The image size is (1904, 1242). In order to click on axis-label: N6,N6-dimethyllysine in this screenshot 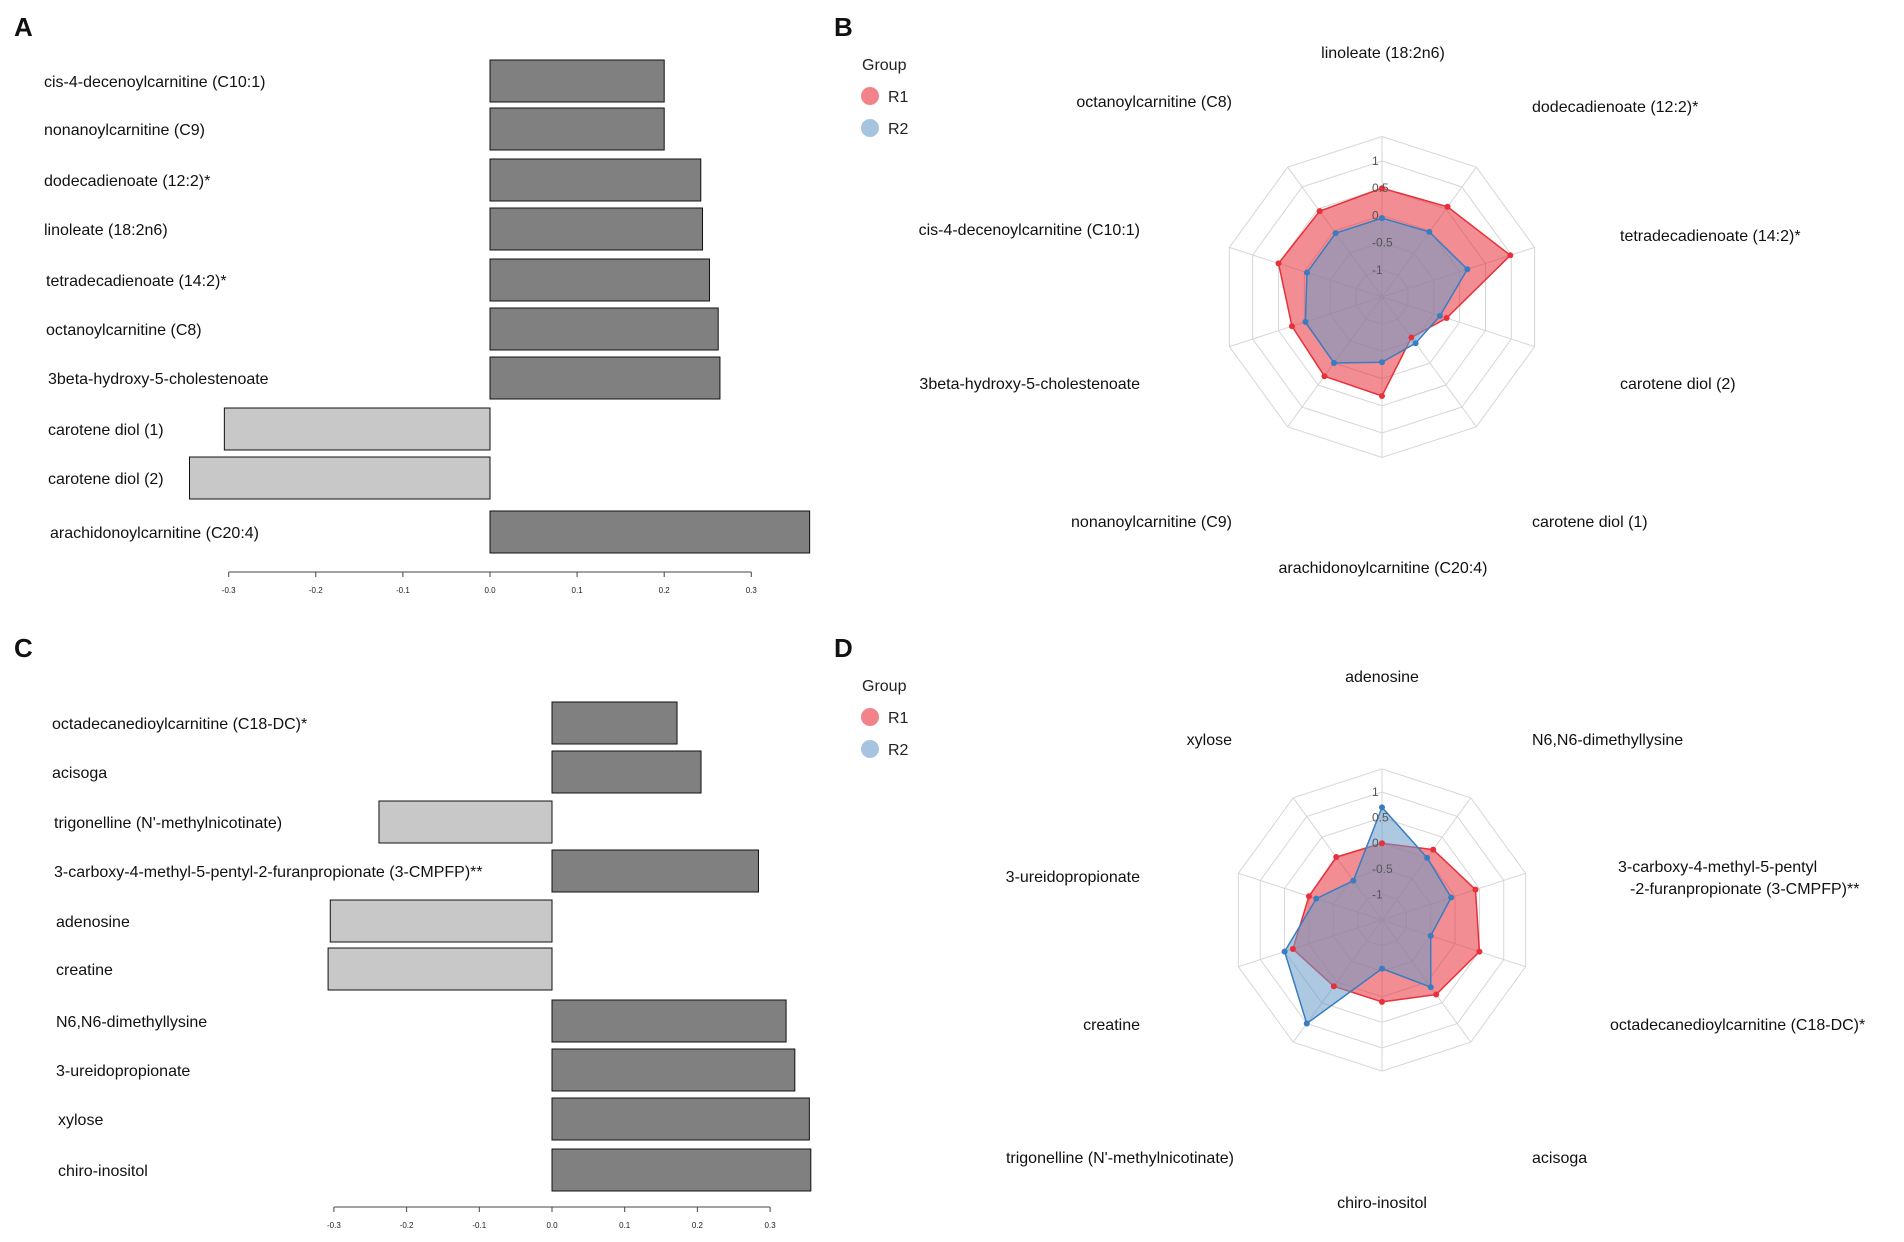, I will do `click(1607, 740)`.